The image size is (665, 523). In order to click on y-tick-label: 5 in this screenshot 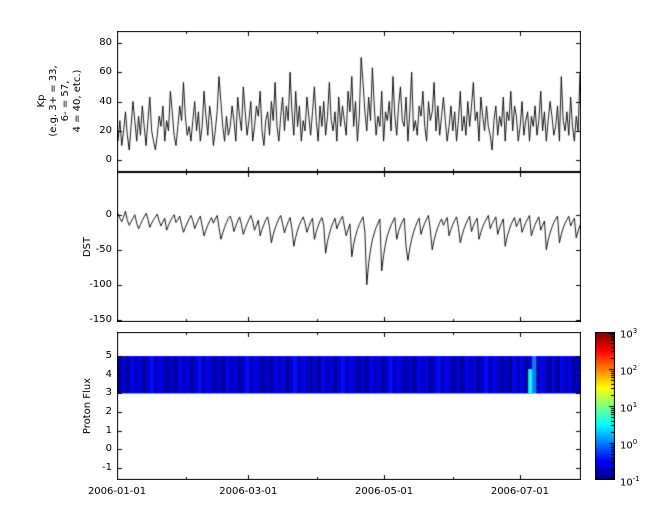, I will do `click(108, 356)`.